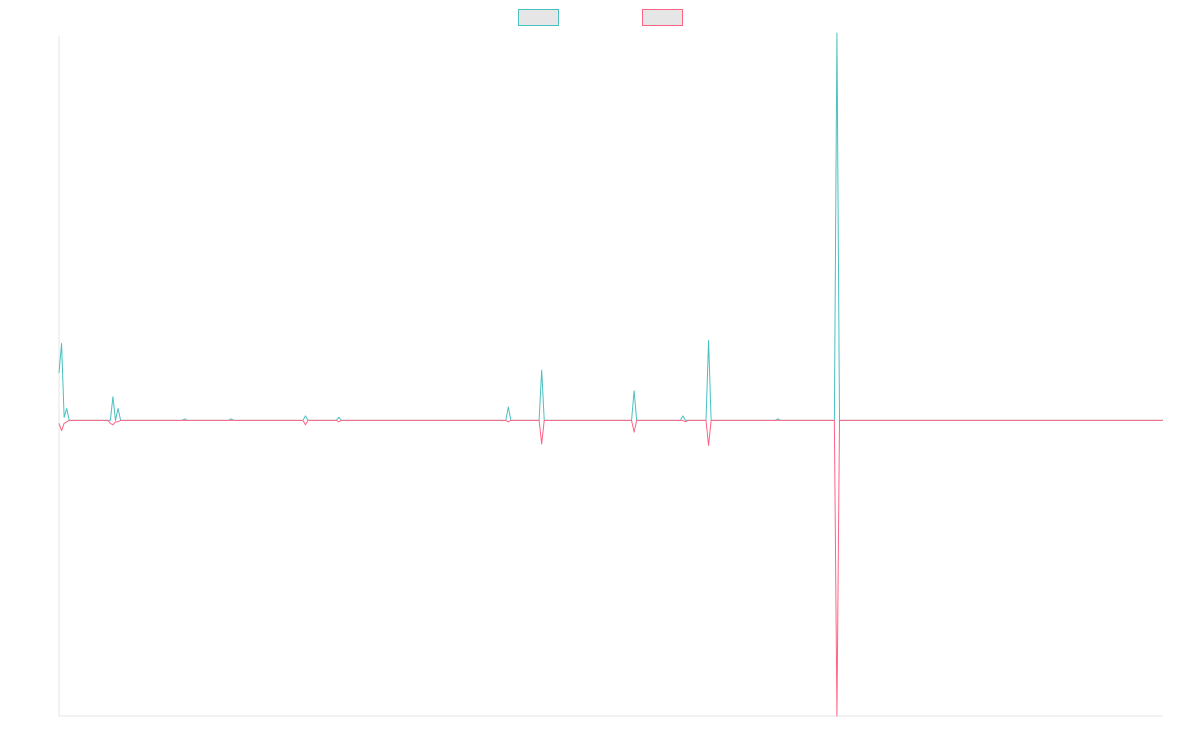  I want to click on legend, so click(600, 17).